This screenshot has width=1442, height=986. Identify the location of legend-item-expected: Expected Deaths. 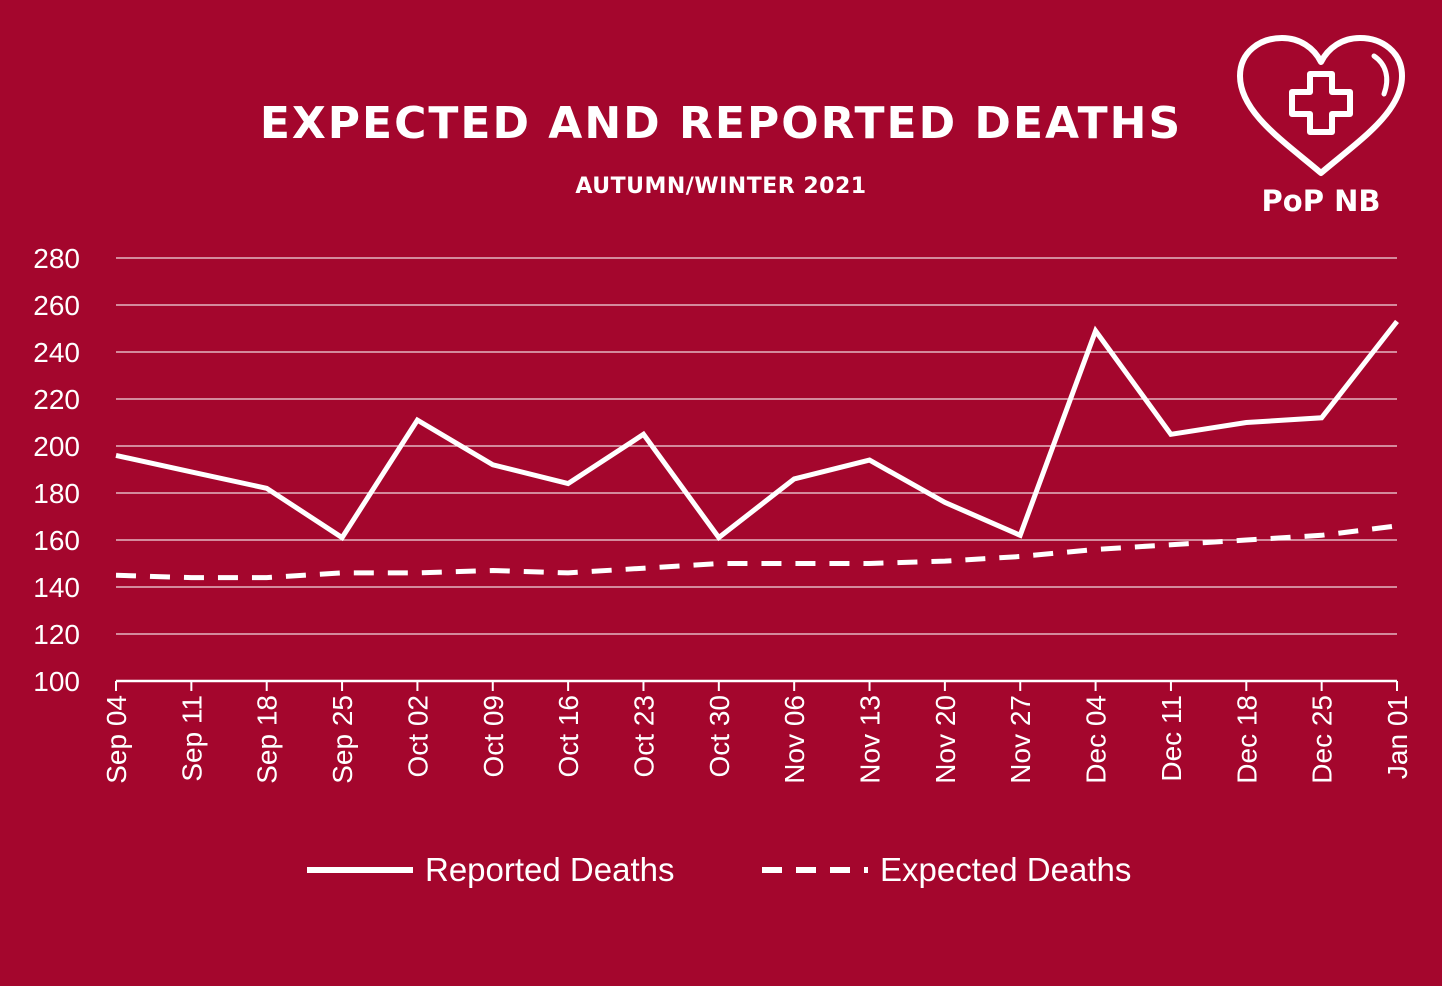
(946, 870).